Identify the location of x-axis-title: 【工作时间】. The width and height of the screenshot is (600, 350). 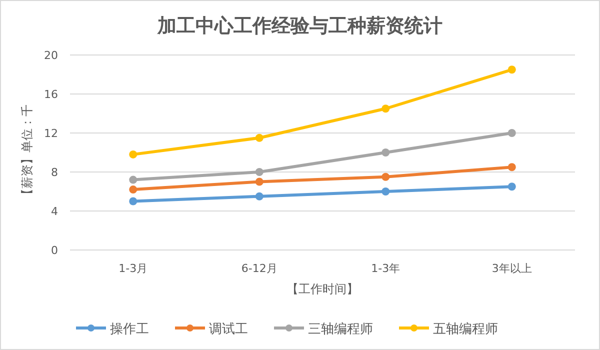
(322, 289).